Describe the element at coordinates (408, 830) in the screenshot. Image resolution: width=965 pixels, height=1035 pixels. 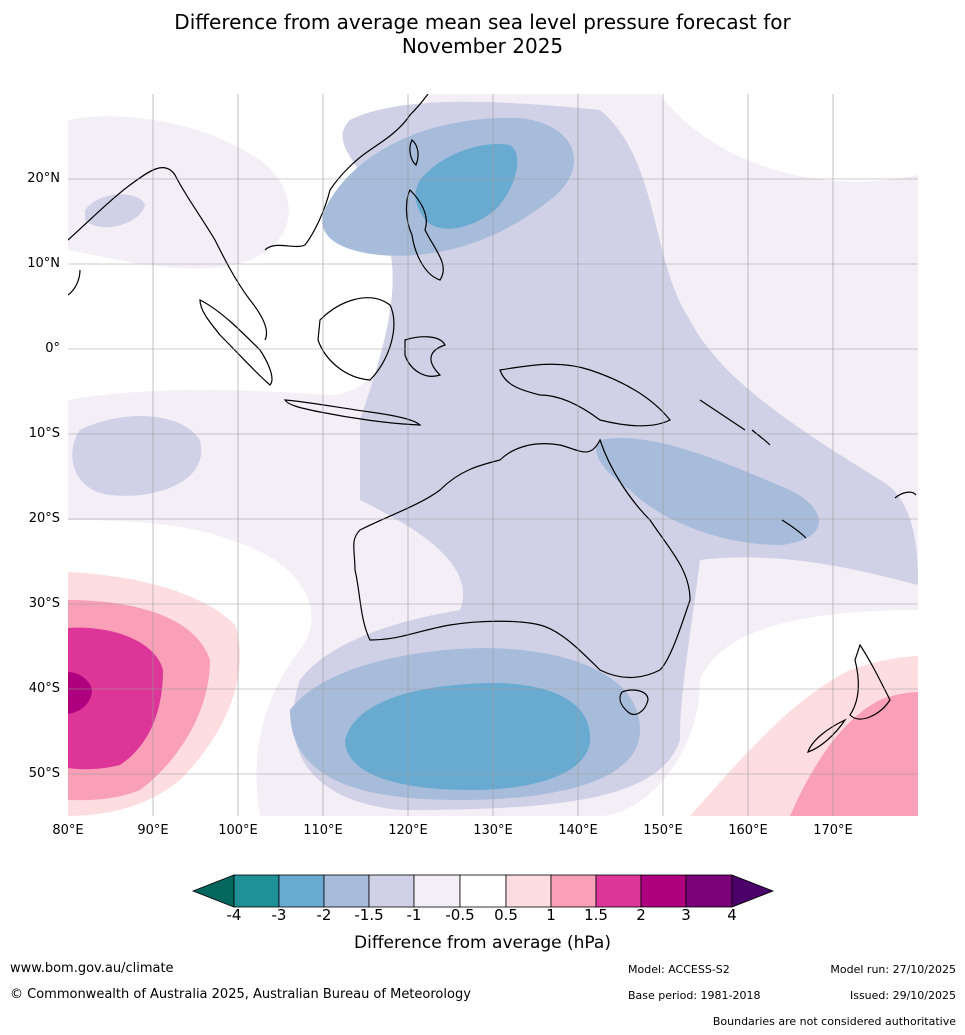
I see `lon-label: 120°E` at that location.